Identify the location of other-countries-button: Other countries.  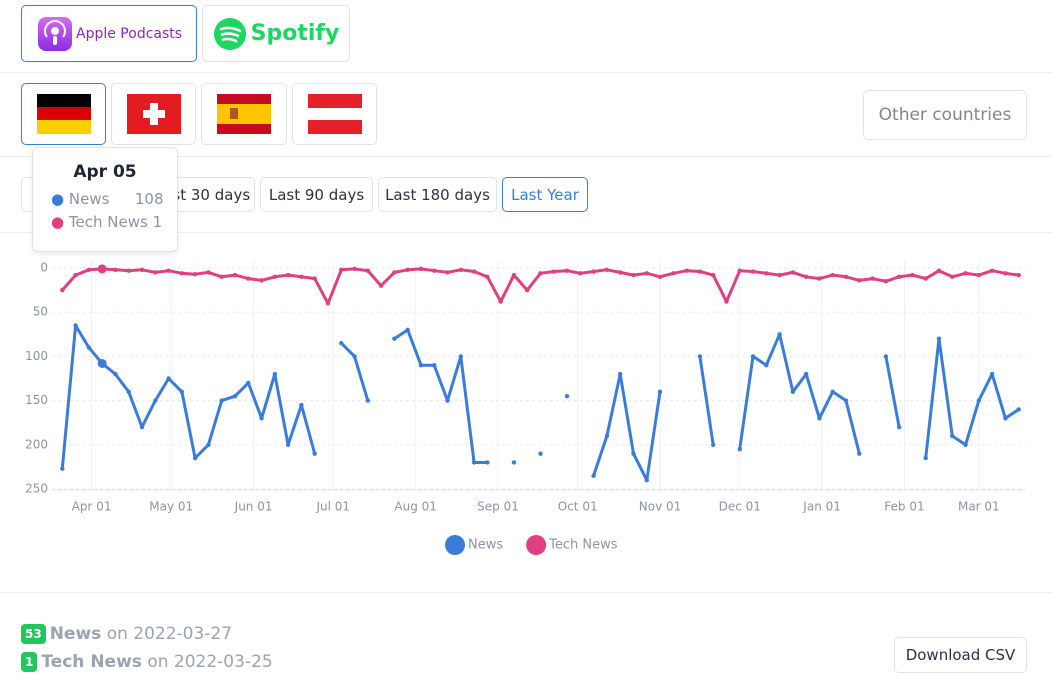
(945, 115).